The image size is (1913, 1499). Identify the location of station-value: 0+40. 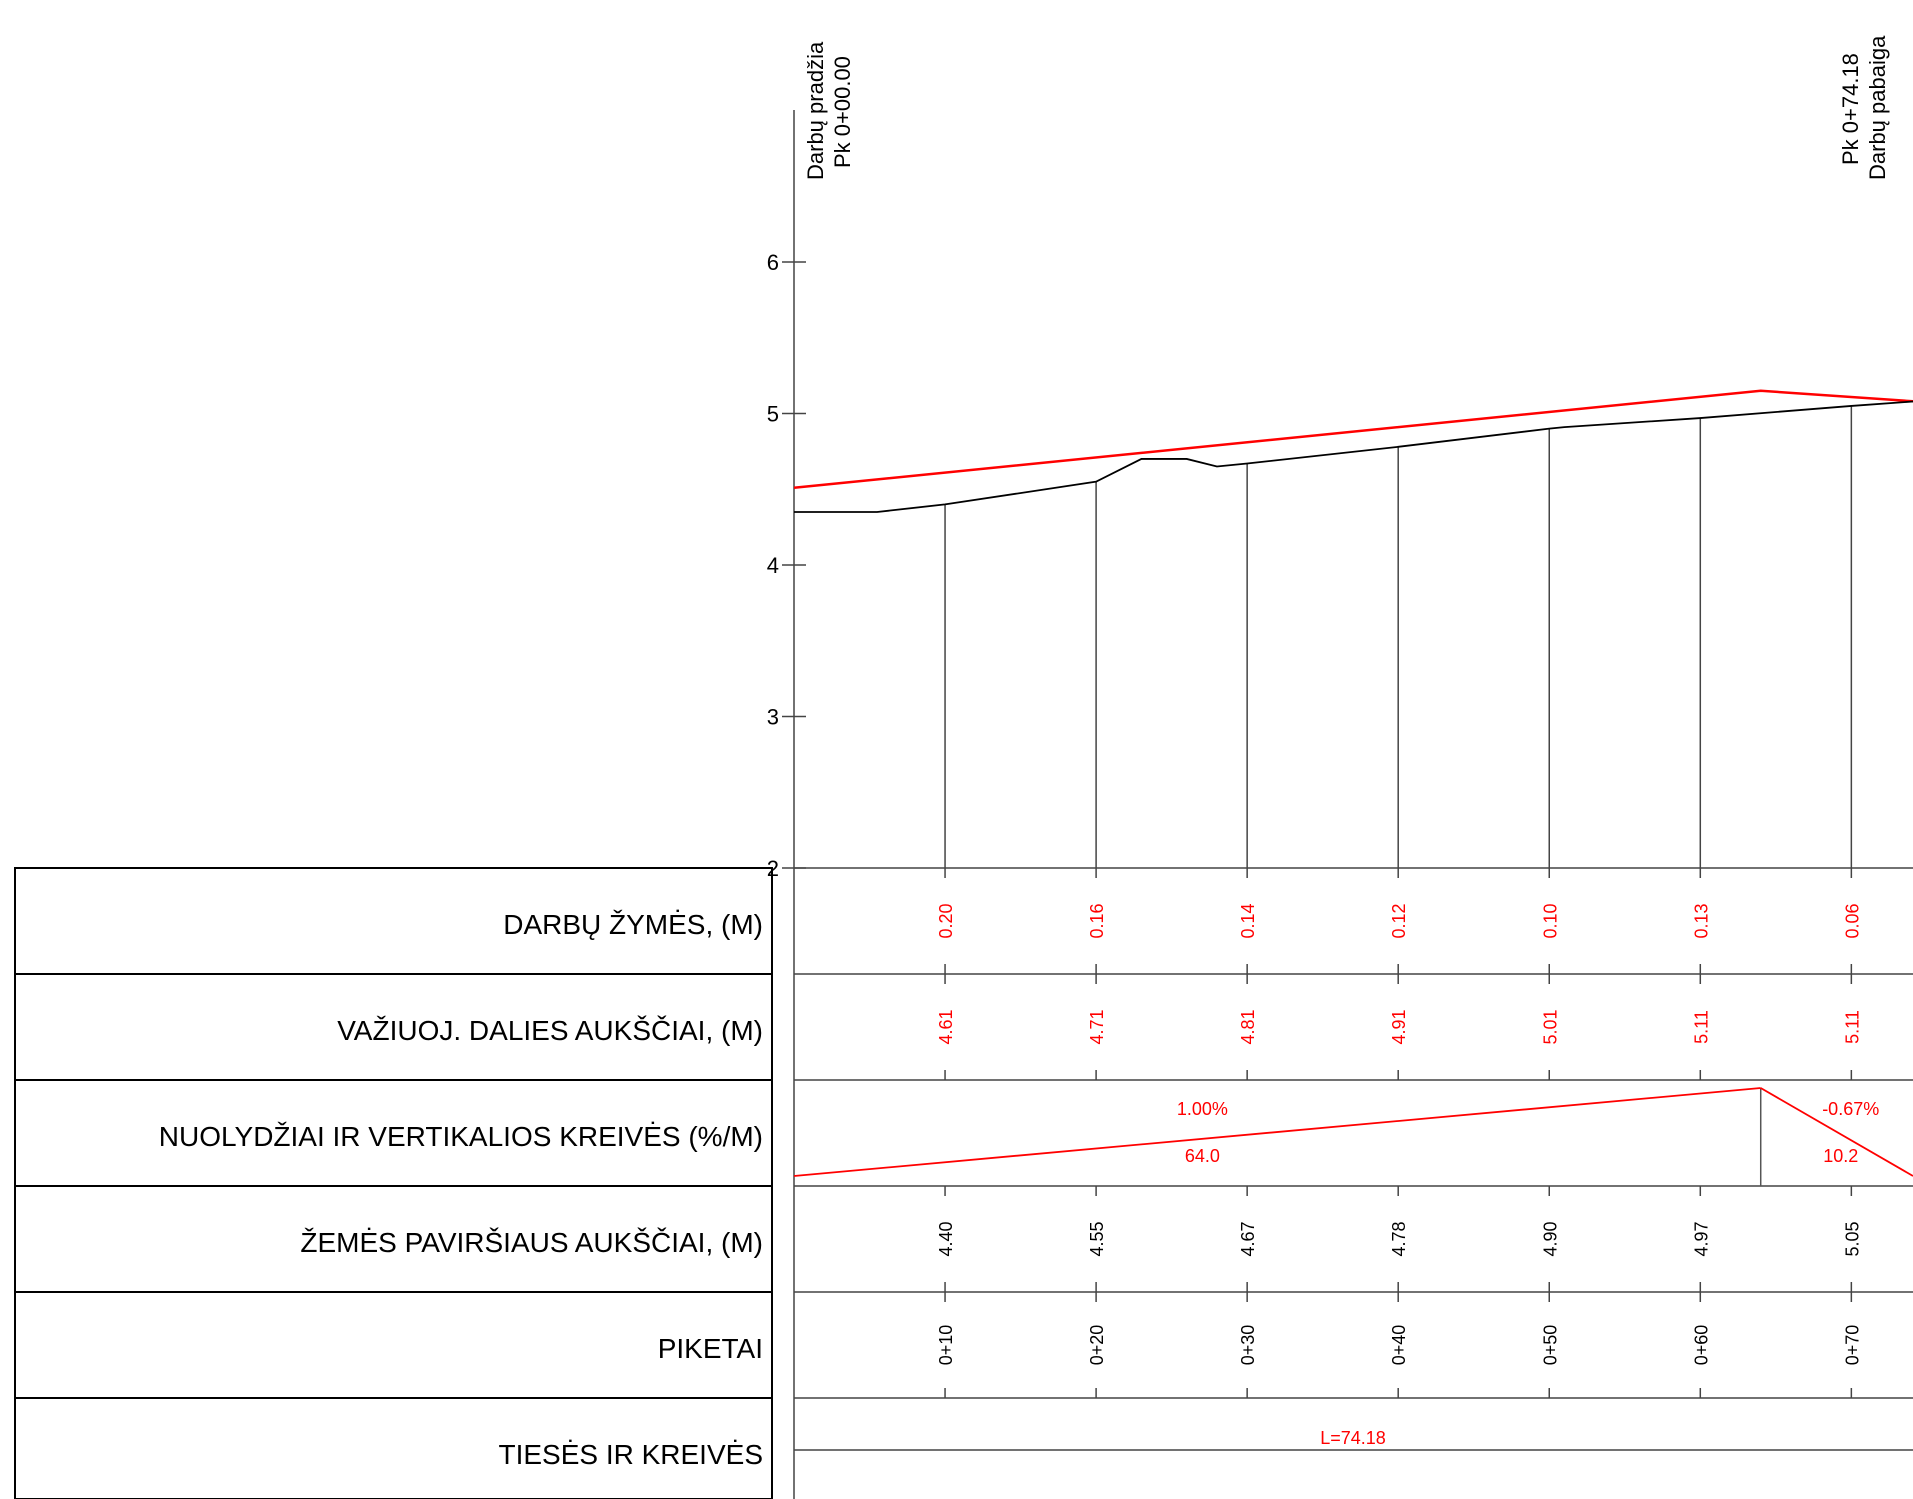
(1399, 1345).